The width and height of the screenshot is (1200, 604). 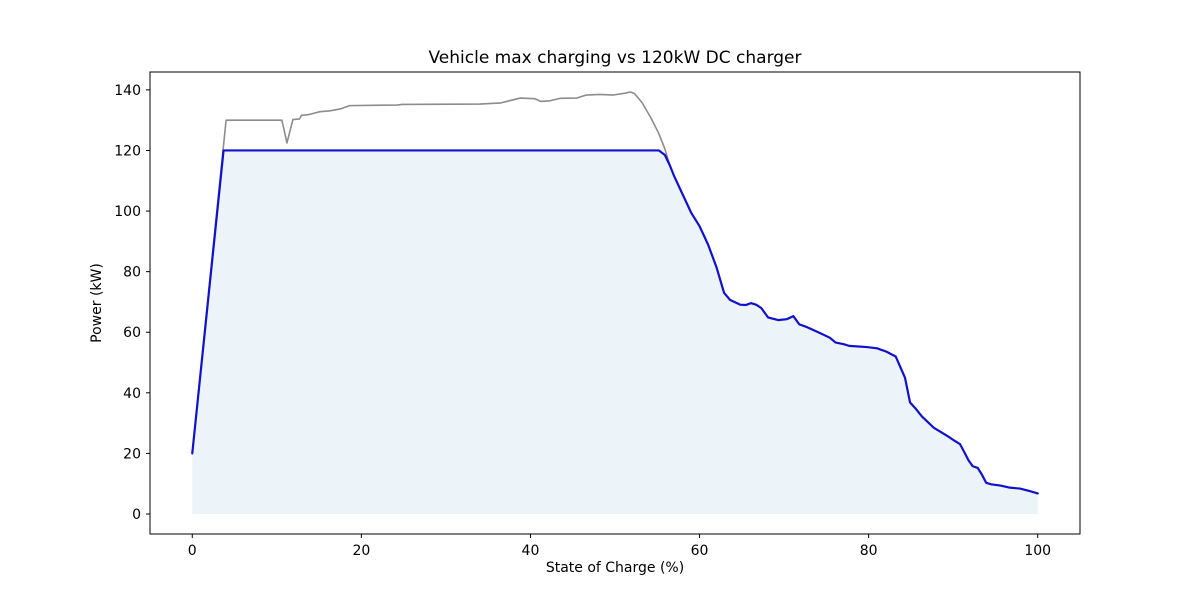 I want to click on y-tick-label: 20, so click(x=132, y=454).